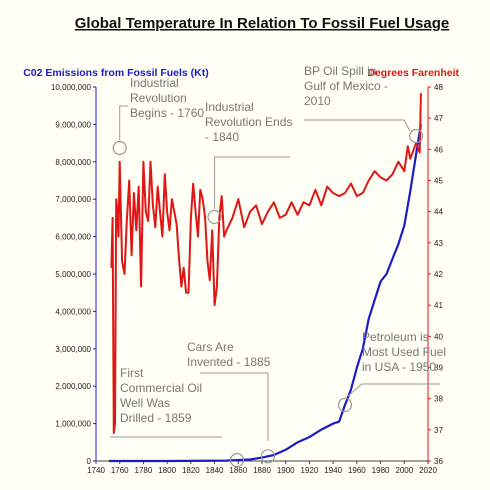  Describe the element at coordinates (438, 149) in the screenshot. I see `right-tick-label: 46` at that location.